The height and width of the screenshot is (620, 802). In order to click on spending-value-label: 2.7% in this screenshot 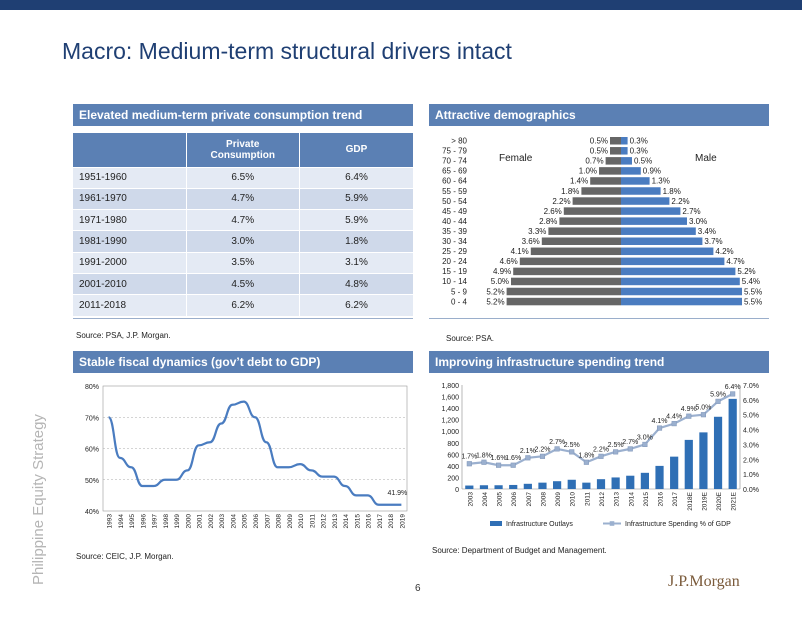, I will do `click(630, 442)`.